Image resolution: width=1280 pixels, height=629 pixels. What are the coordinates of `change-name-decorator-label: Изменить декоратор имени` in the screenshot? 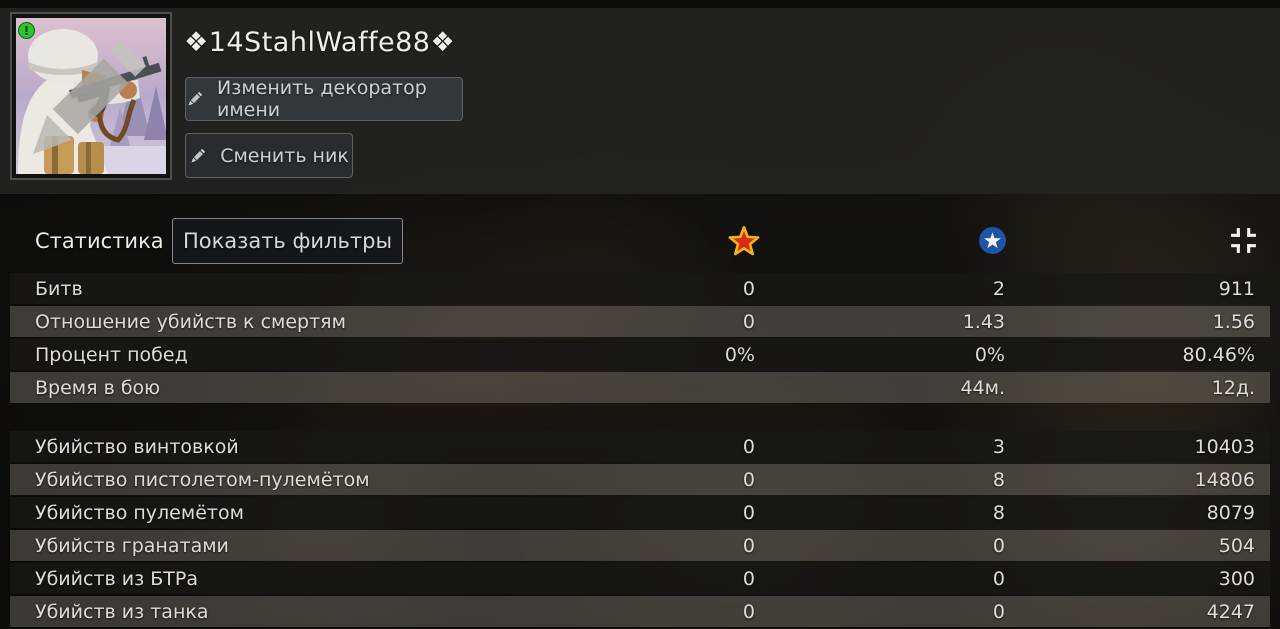 It's located at (322, 99).